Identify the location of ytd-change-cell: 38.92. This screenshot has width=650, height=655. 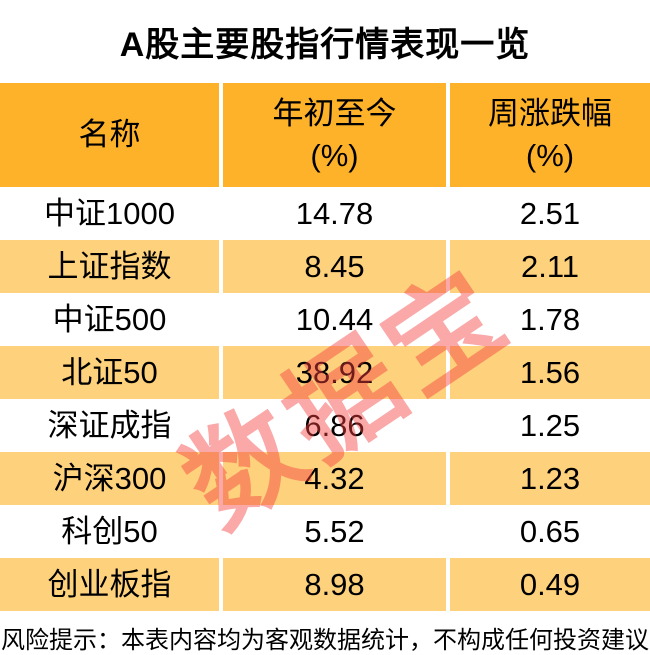
(334, 372).